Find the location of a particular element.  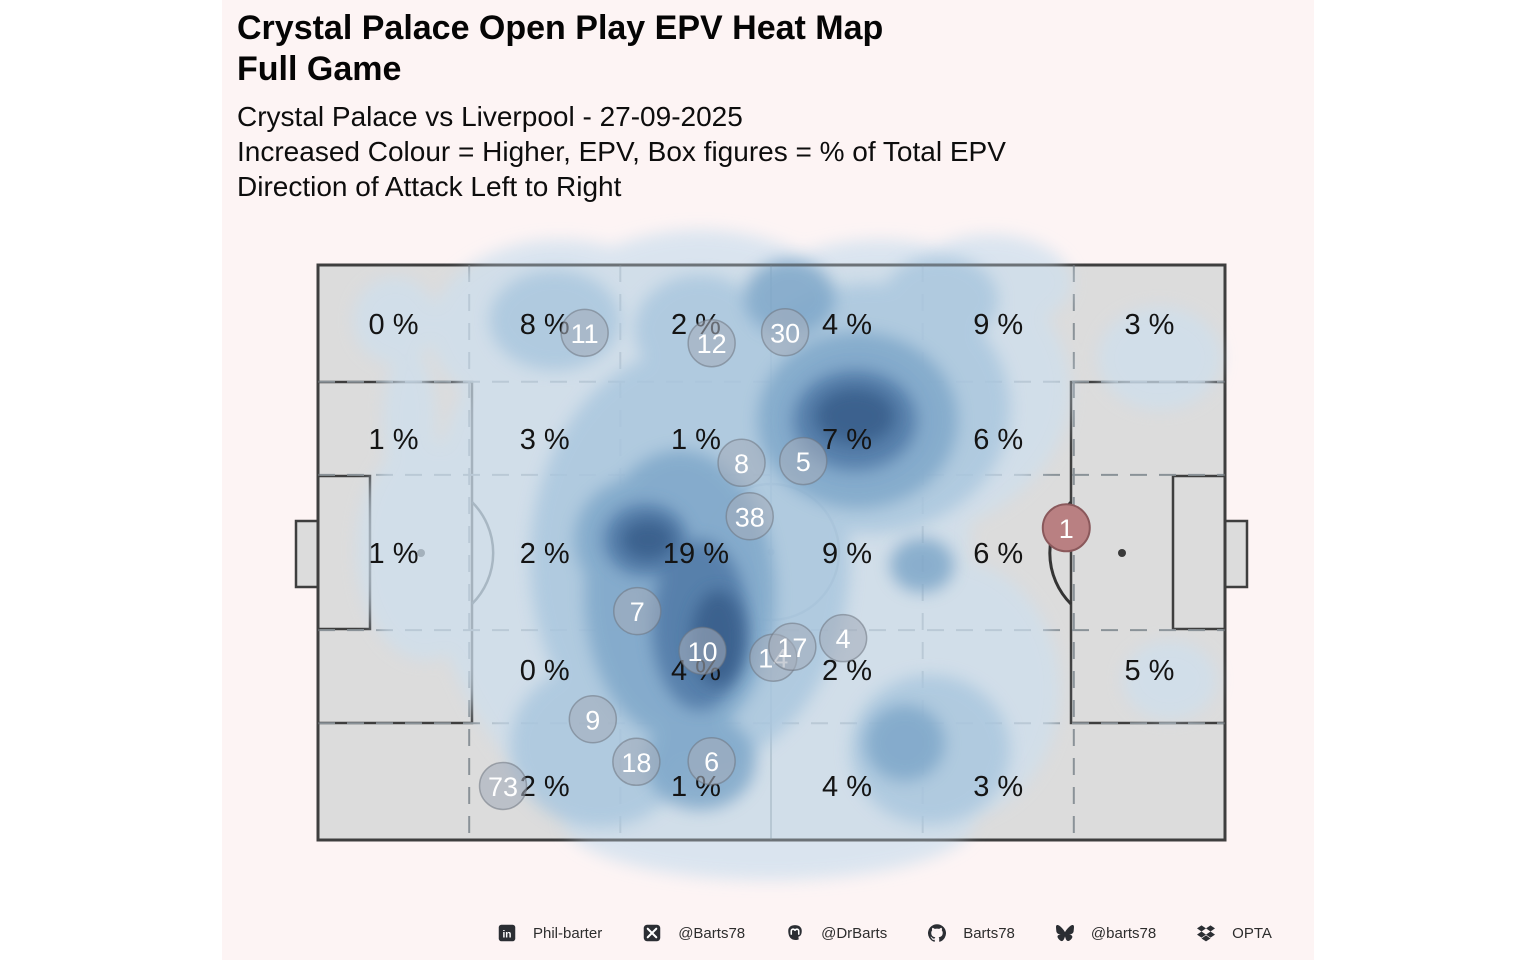

player-number: 11 is located at coordinates (585, 334).